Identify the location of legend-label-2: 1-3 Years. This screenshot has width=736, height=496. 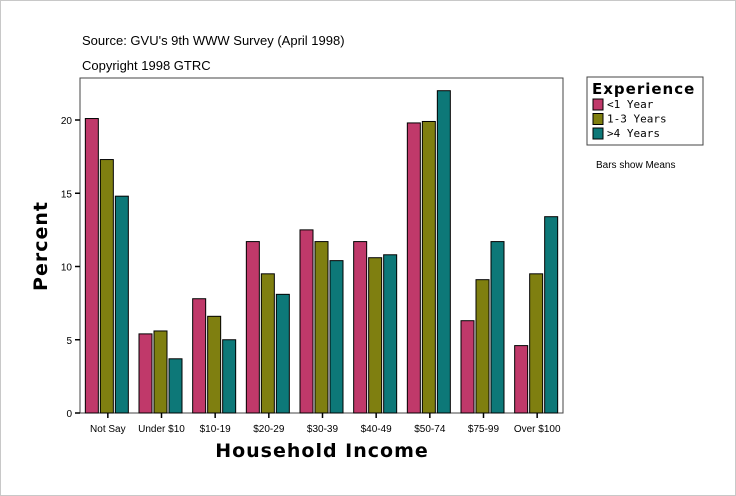
(637, 119).